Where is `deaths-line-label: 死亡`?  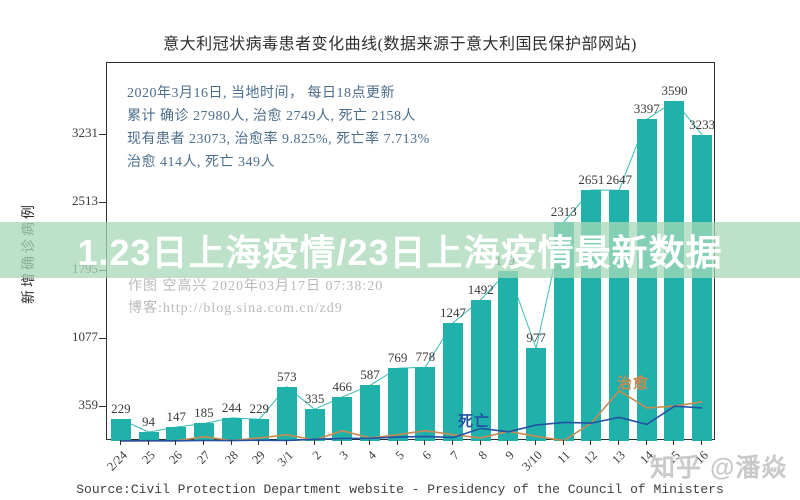
deaths-line-label: 死亡 is located at coordinates (474, 422).